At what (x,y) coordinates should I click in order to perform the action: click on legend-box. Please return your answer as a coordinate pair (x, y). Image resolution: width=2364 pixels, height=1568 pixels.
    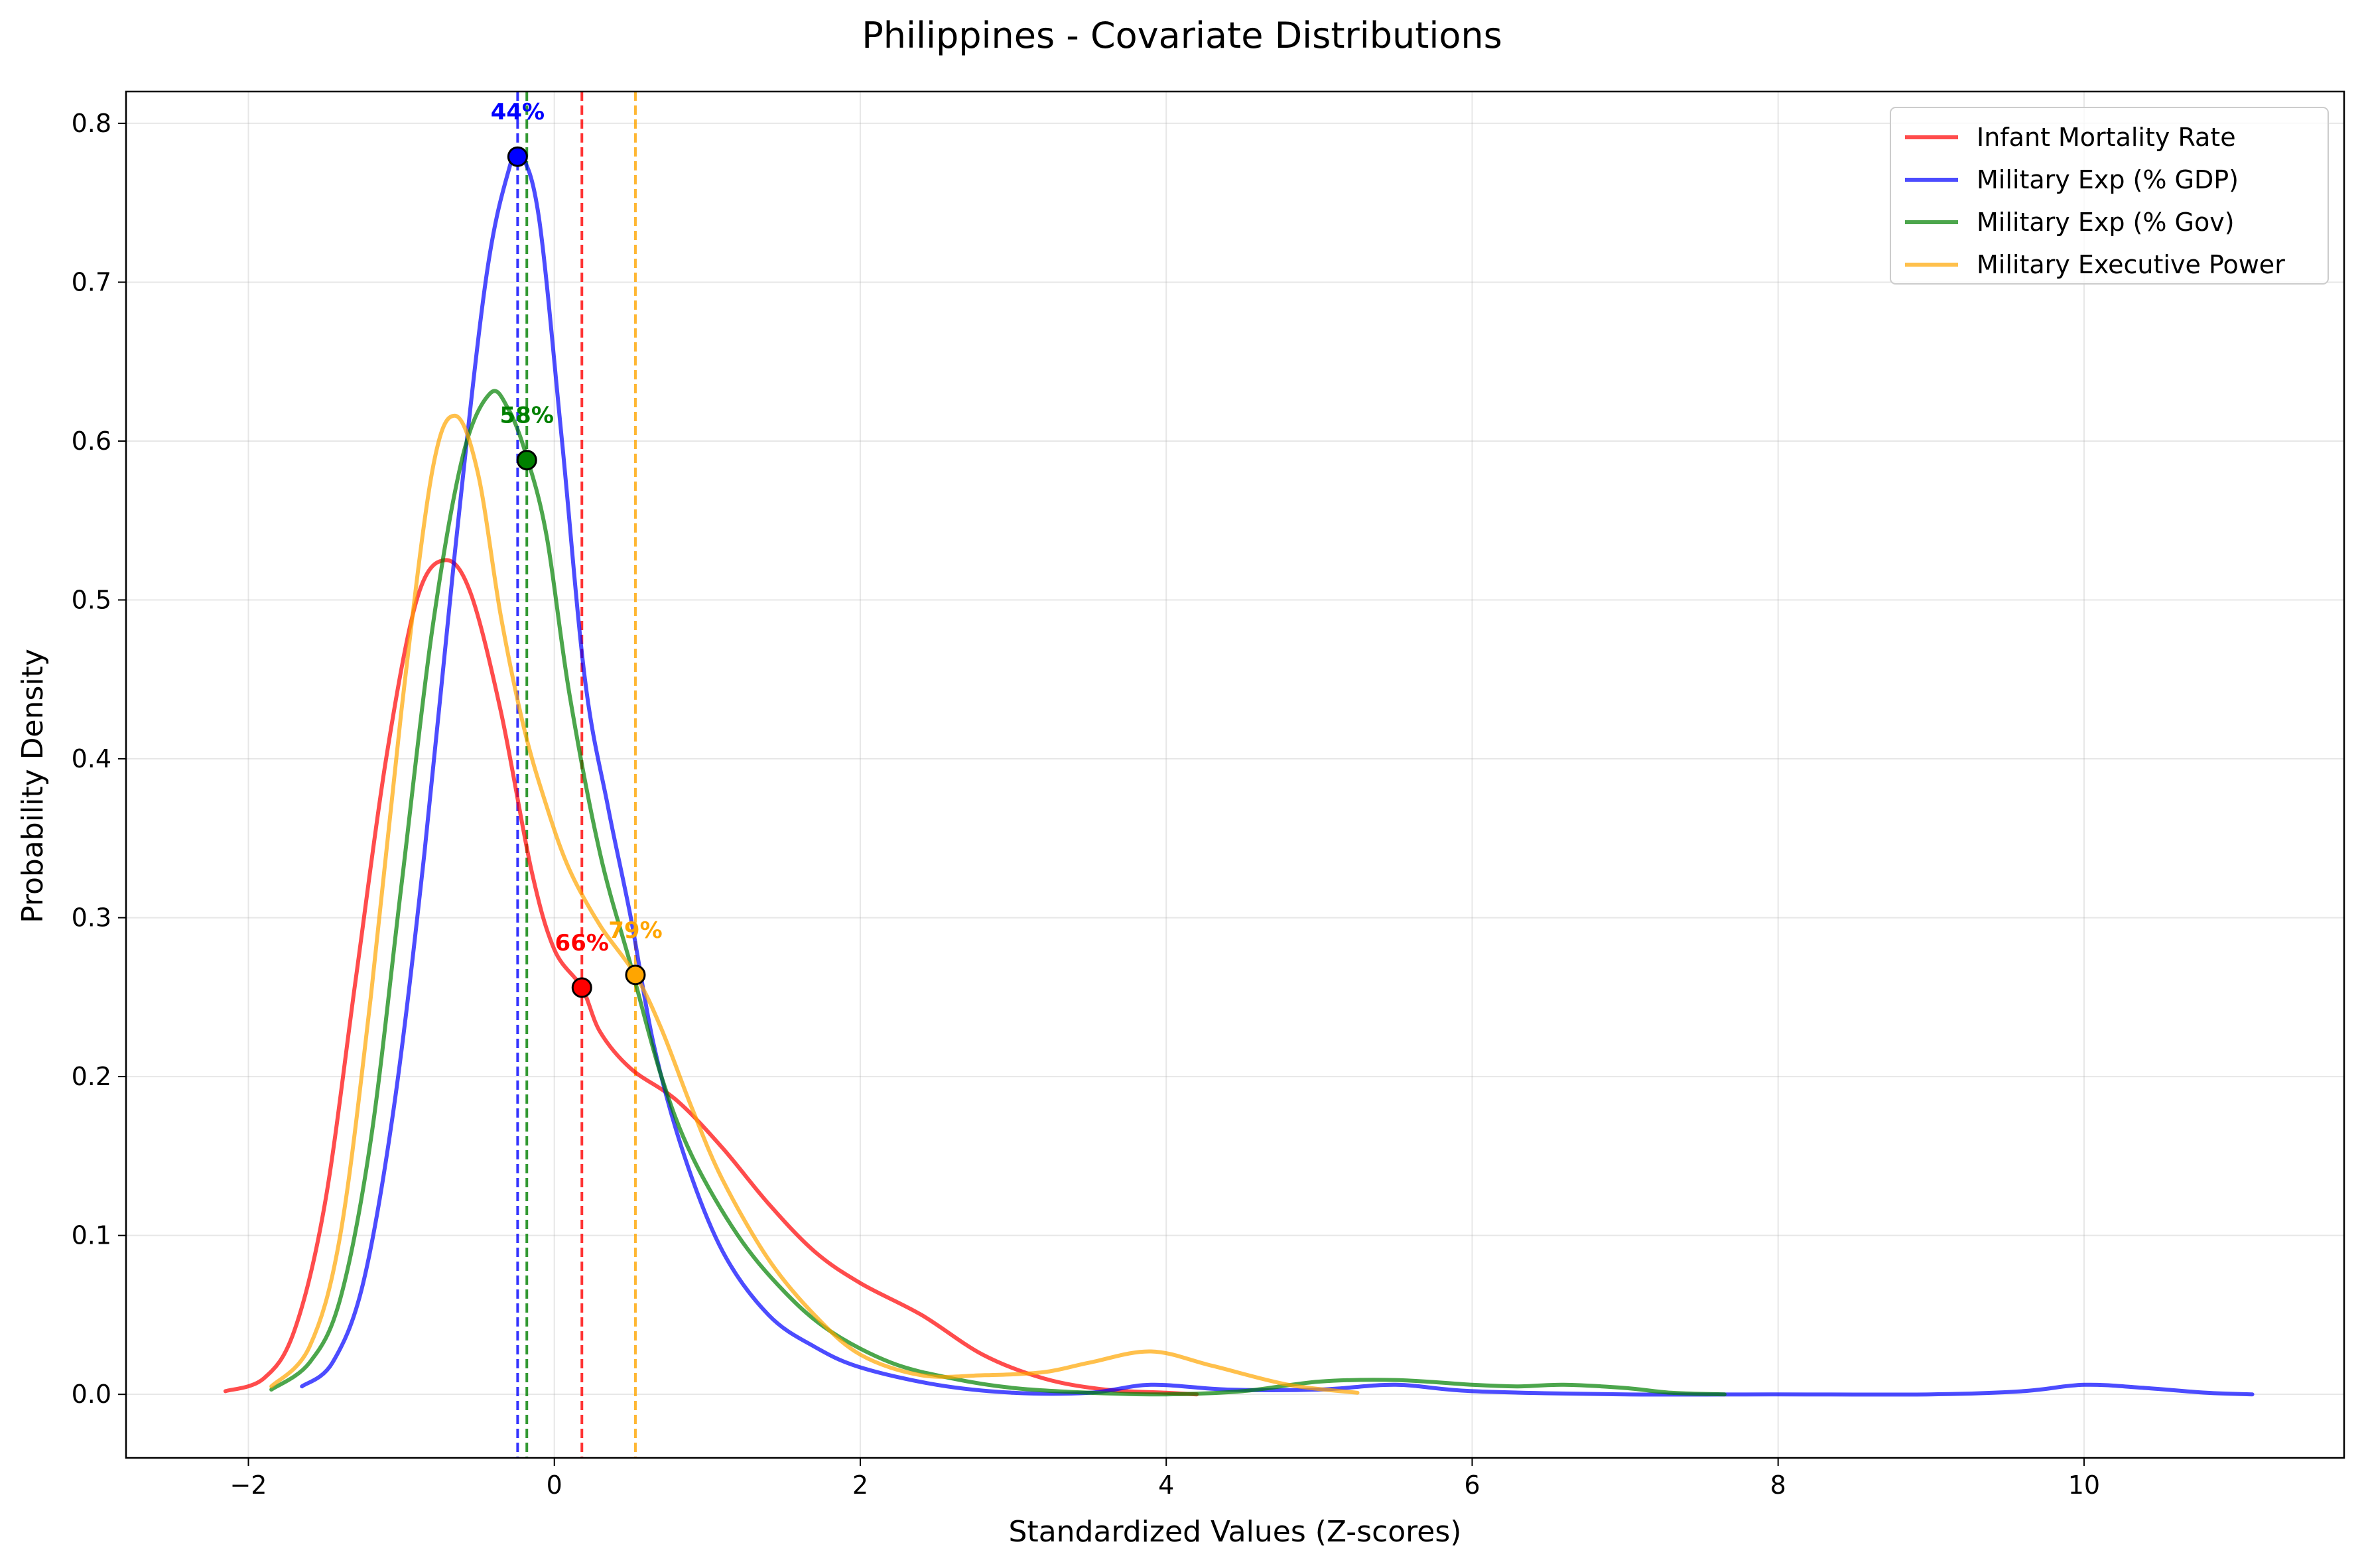
    Looking at the image, I should click on (2109, 196).